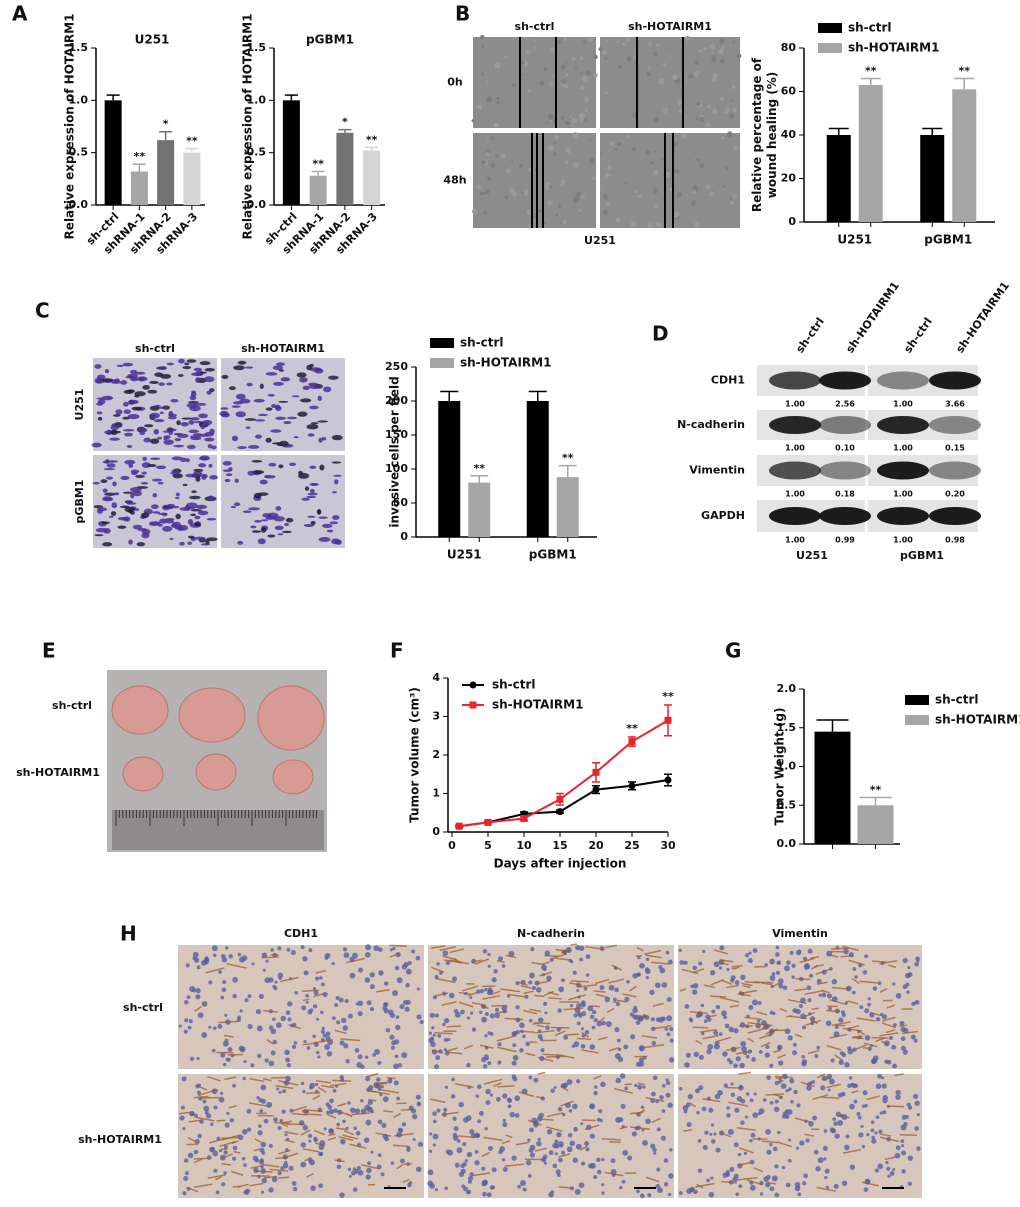 This screenshot has width=1020, height=1207. I want to click on blot-band, so click(955, 380).